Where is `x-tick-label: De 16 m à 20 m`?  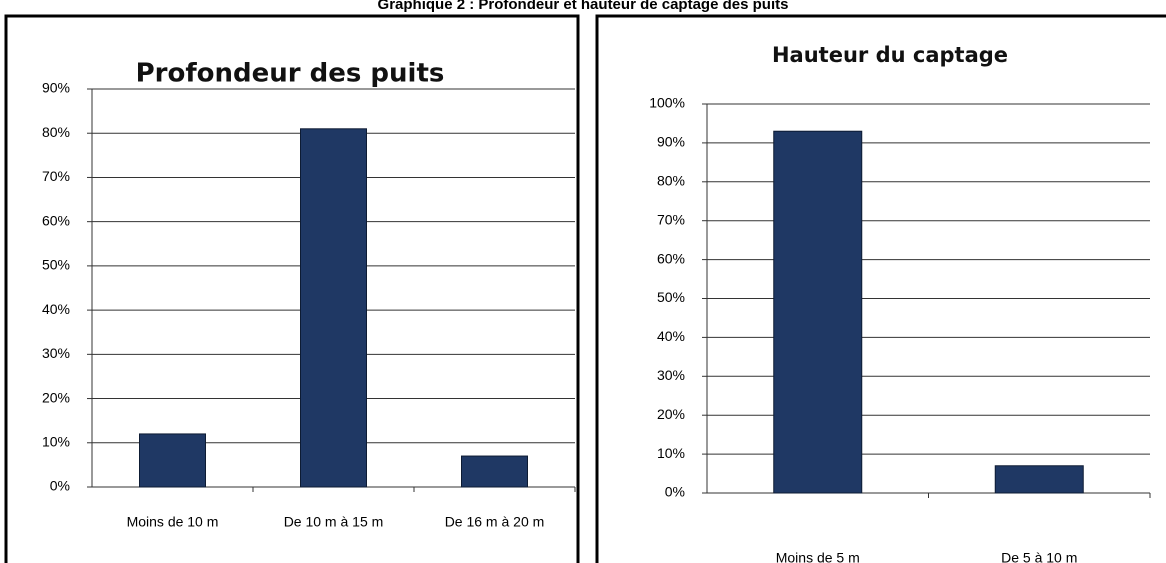 x-tick-label: De 16 m à 20 m is located at coordinates (495, 522).